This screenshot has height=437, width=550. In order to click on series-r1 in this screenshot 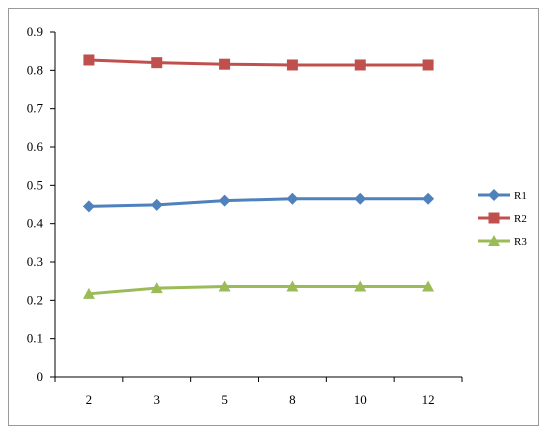, I will do `click(258, 202)`.